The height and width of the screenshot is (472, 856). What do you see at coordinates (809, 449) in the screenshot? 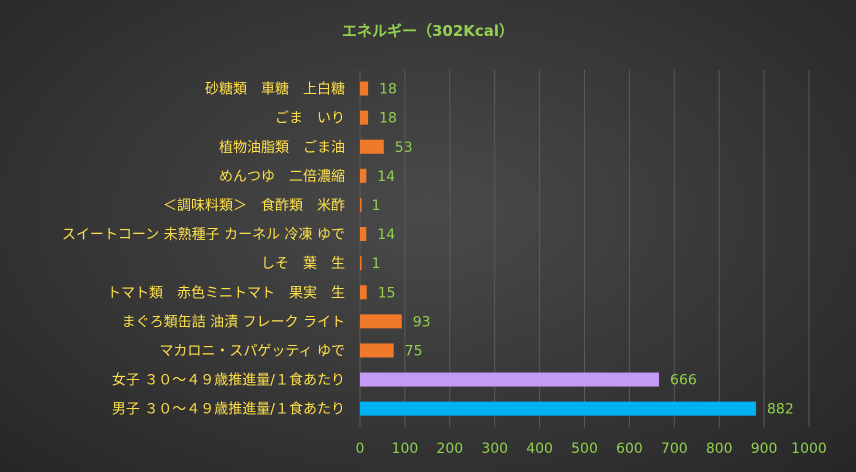
I see `x-tick-label: 1000` at bounding box center [809, 449].